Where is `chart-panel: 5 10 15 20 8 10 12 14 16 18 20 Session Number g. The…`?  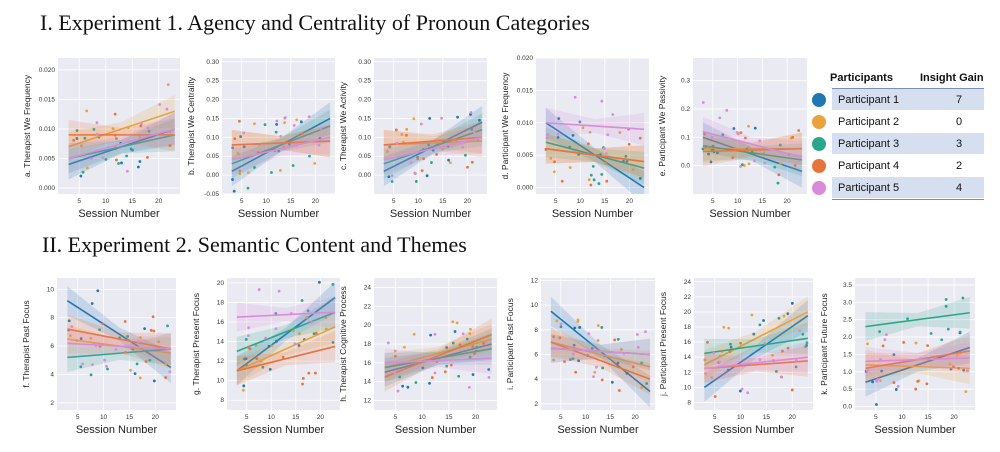
chart-panel: 5 10 15 20 8 10 12 14 16 18 20 Session Number g. The… is located at coordinates (265, 357).